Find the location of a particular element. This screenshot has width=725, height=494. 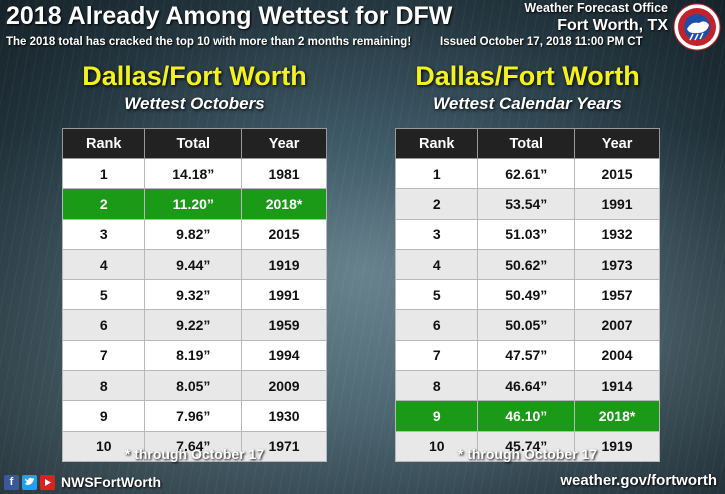

cell-total: 46.10” is located at coordinates (526, 416).